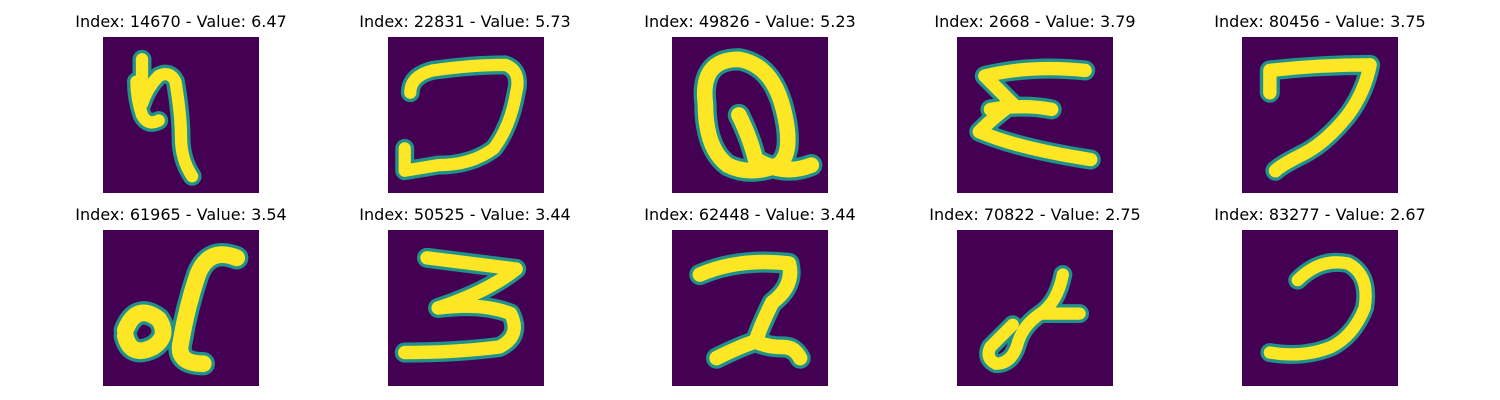 The image size is (1500, 400). I want to click on panel-title-10: Index: 83277 - Value: 2.67, so click(1320, 214).